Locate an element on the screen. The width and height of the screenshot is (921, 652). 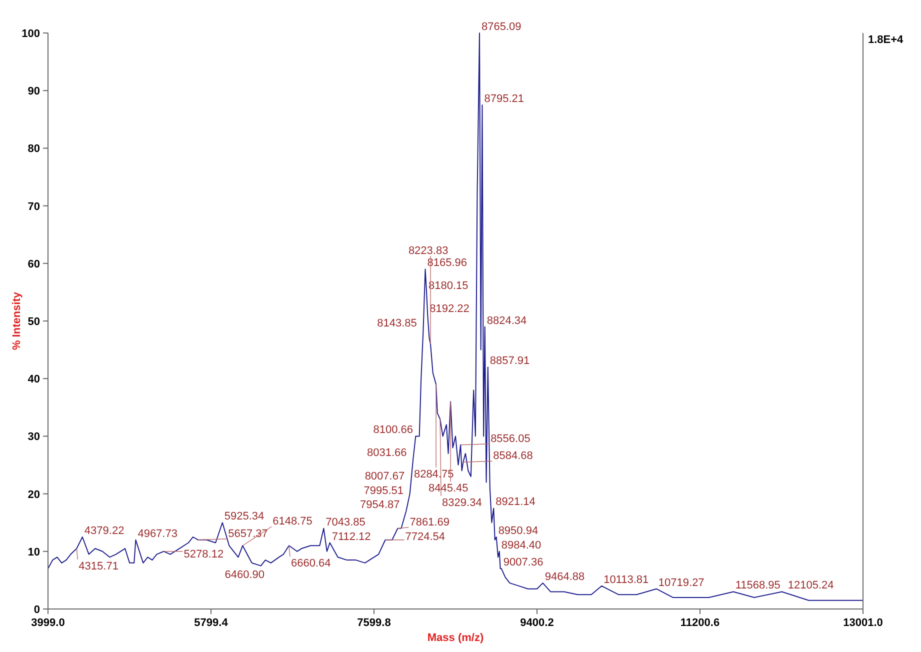
y-tick-label: 0 is located at coordinates (37, 610).